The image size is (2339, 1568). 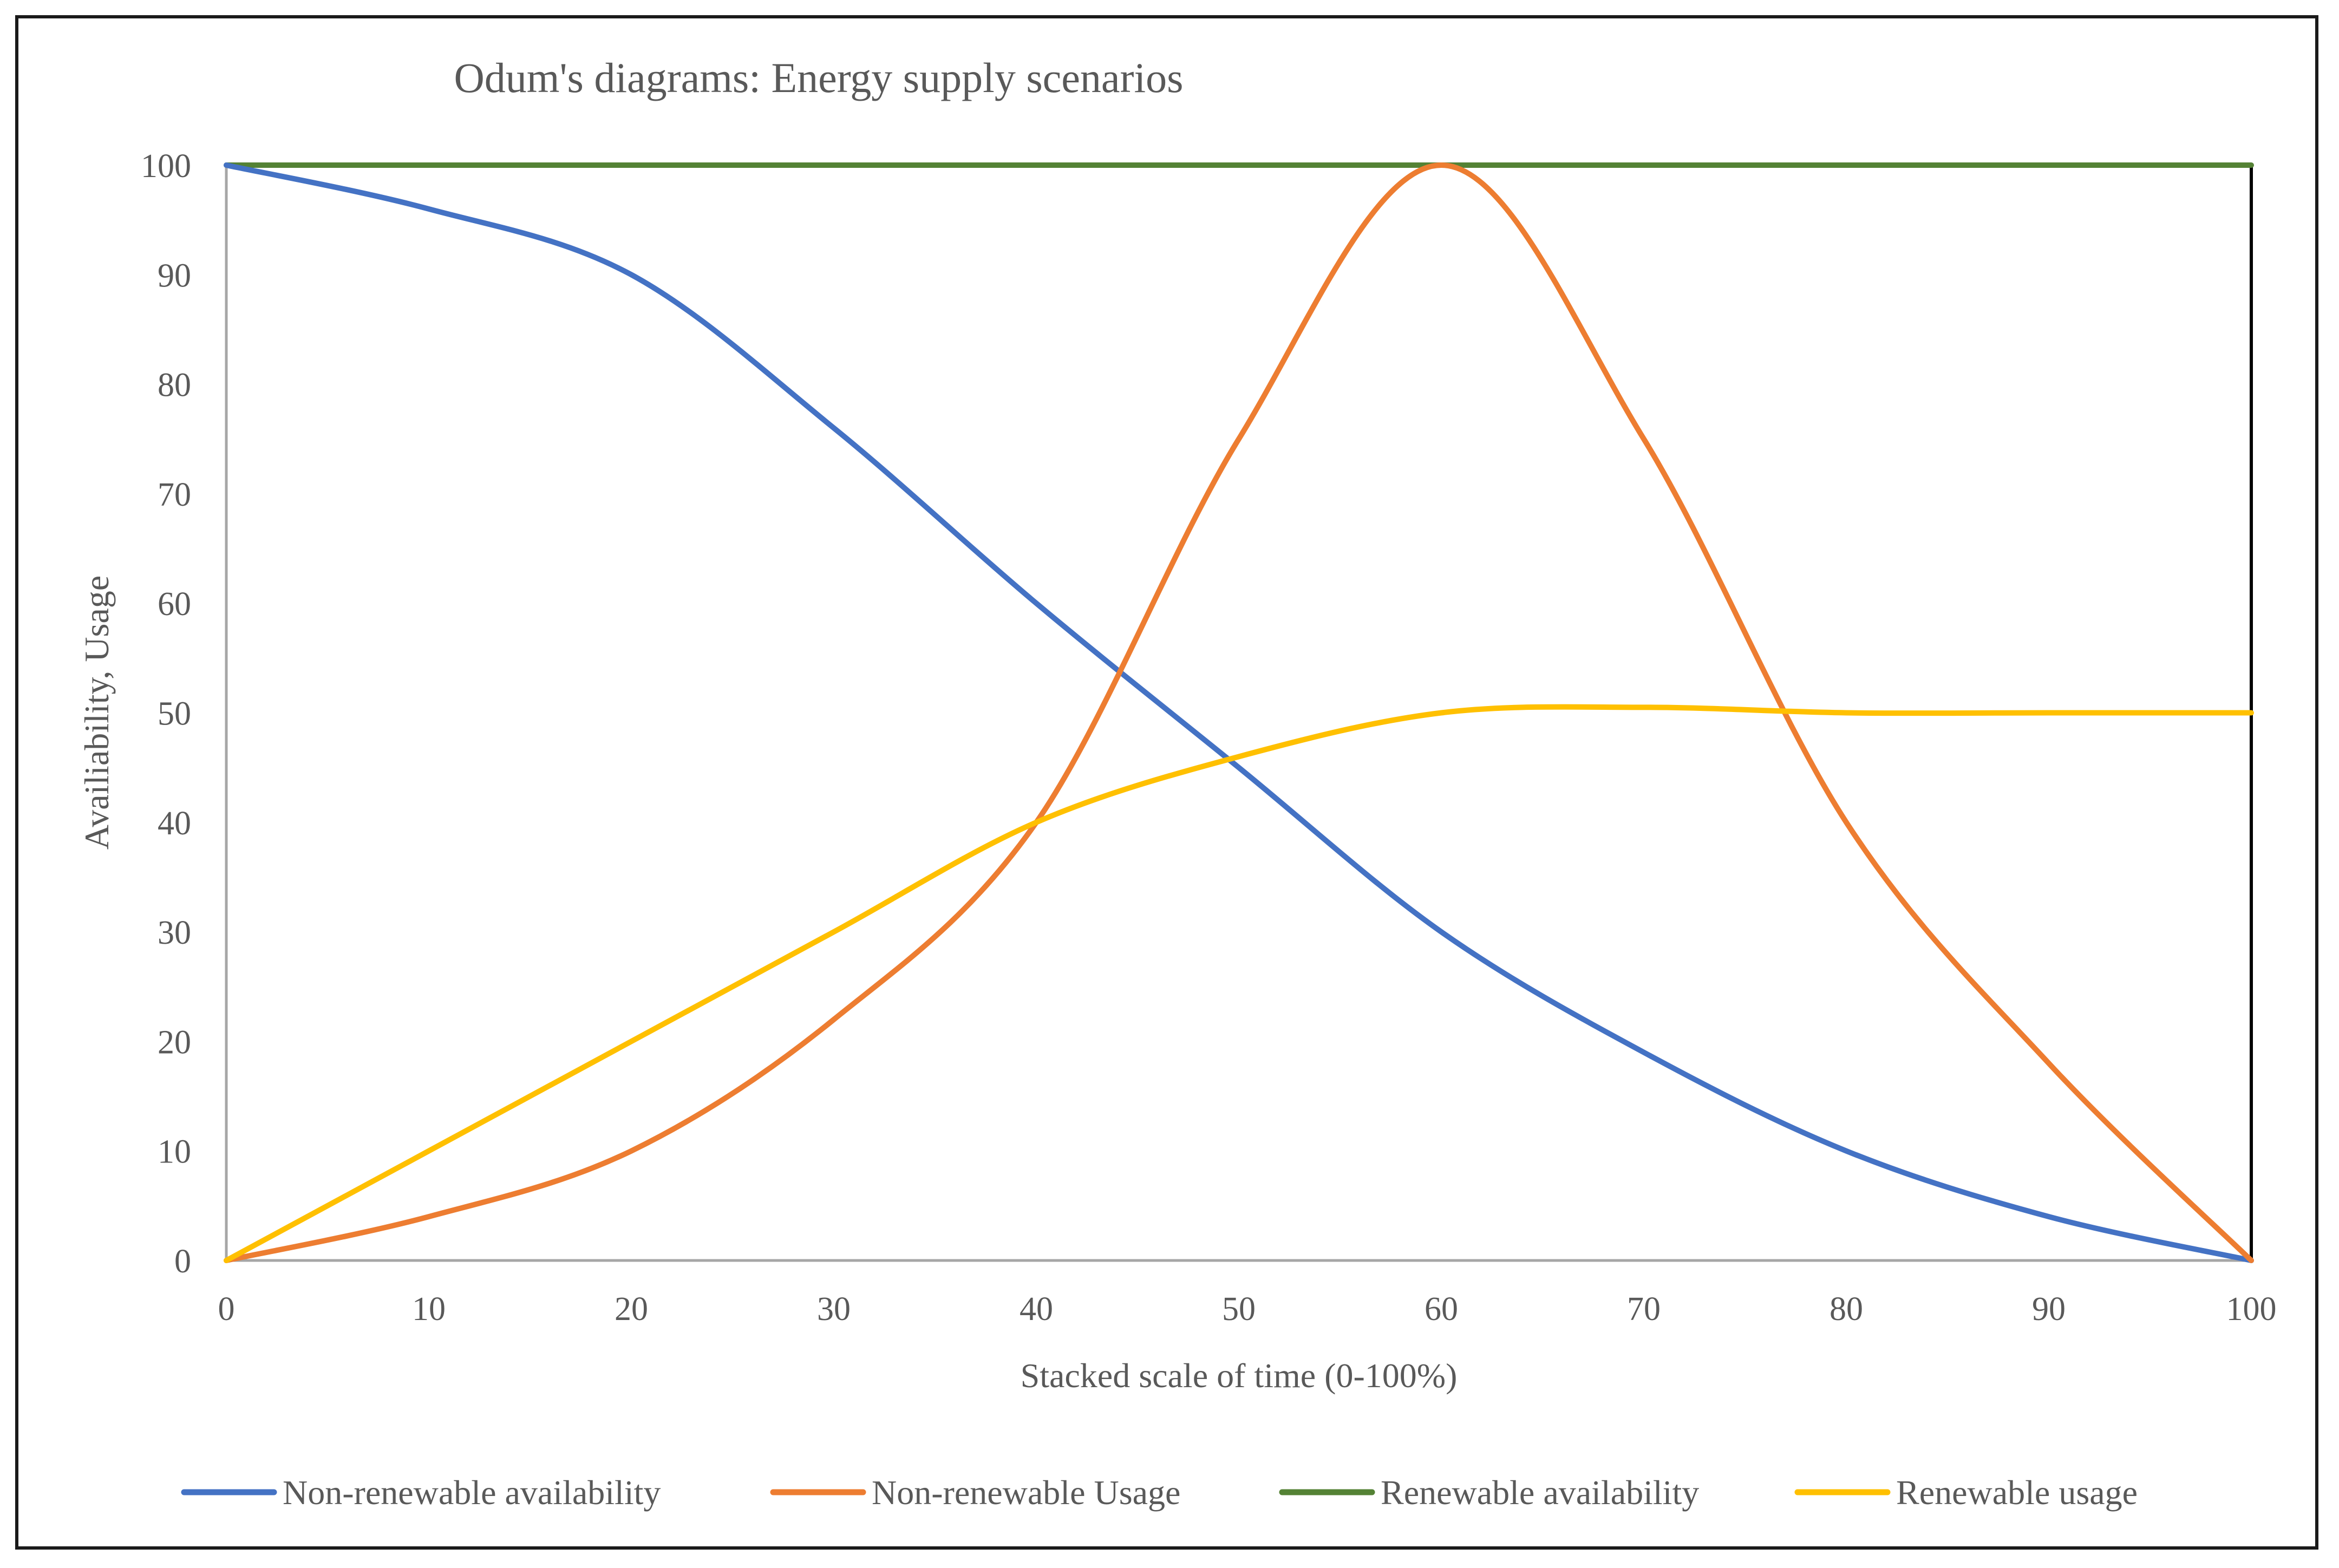 I want to click on y-tick-label: 0, so click(x=182, y=1261).